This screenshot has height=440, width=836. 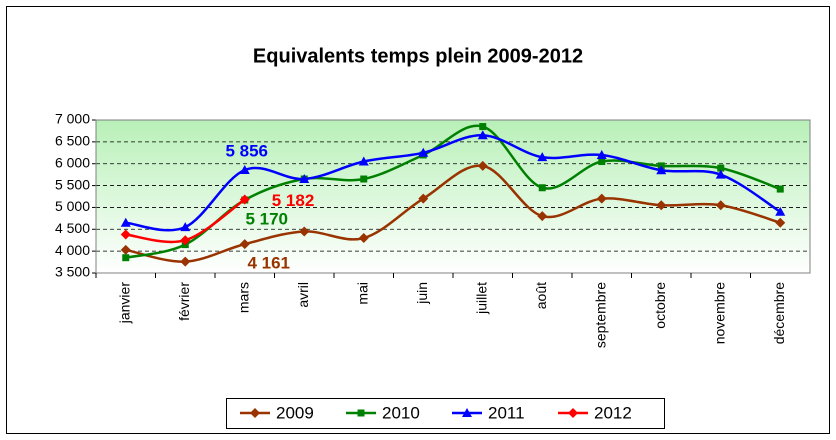 I want to click on y-tick-label: 5 500, so click(x=72, y=184).